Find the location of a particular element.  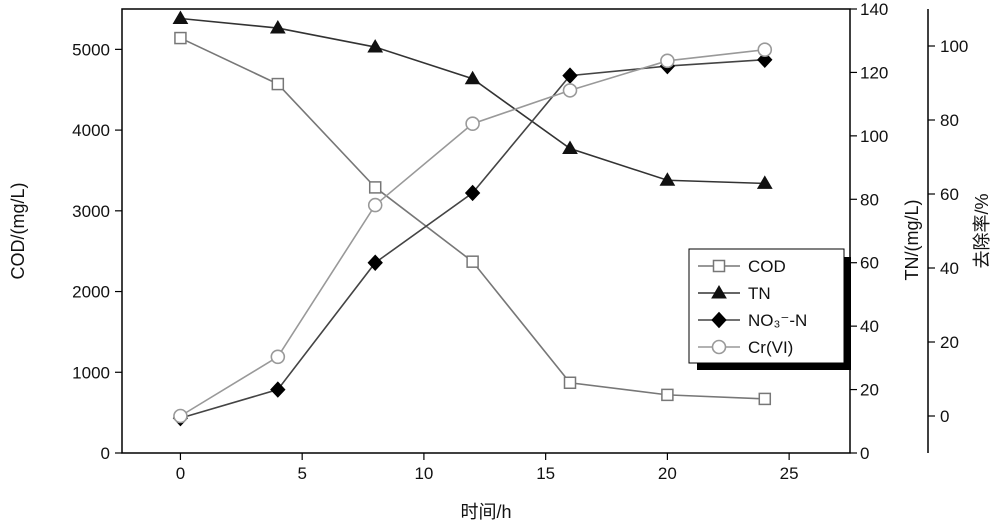

legend-label: COD is located at coordinates (767, 266).